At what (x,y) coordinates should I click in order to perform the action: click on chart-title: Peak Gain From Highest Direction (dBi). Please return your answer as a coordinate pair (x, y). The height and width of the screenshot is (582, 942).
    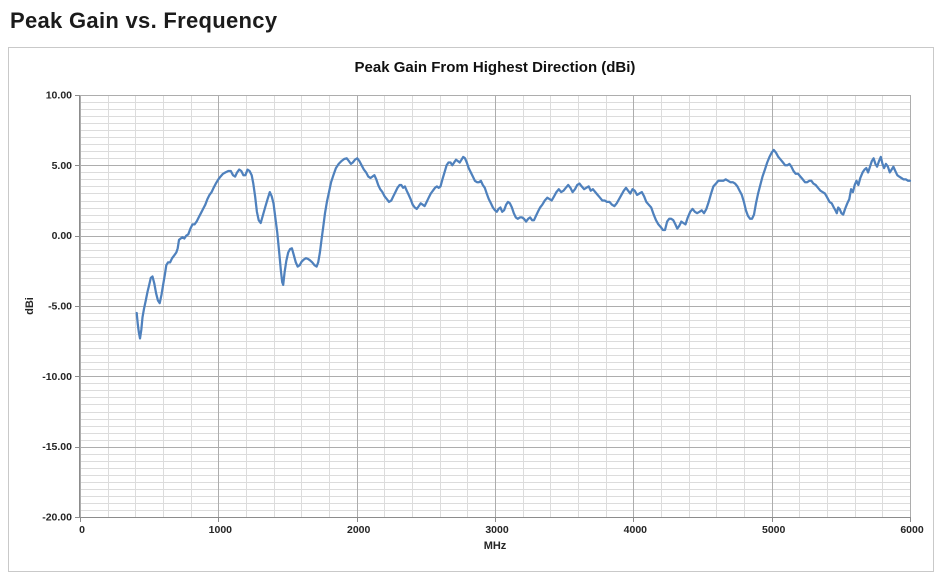
    Looking at the image, I should click on (495, 67).